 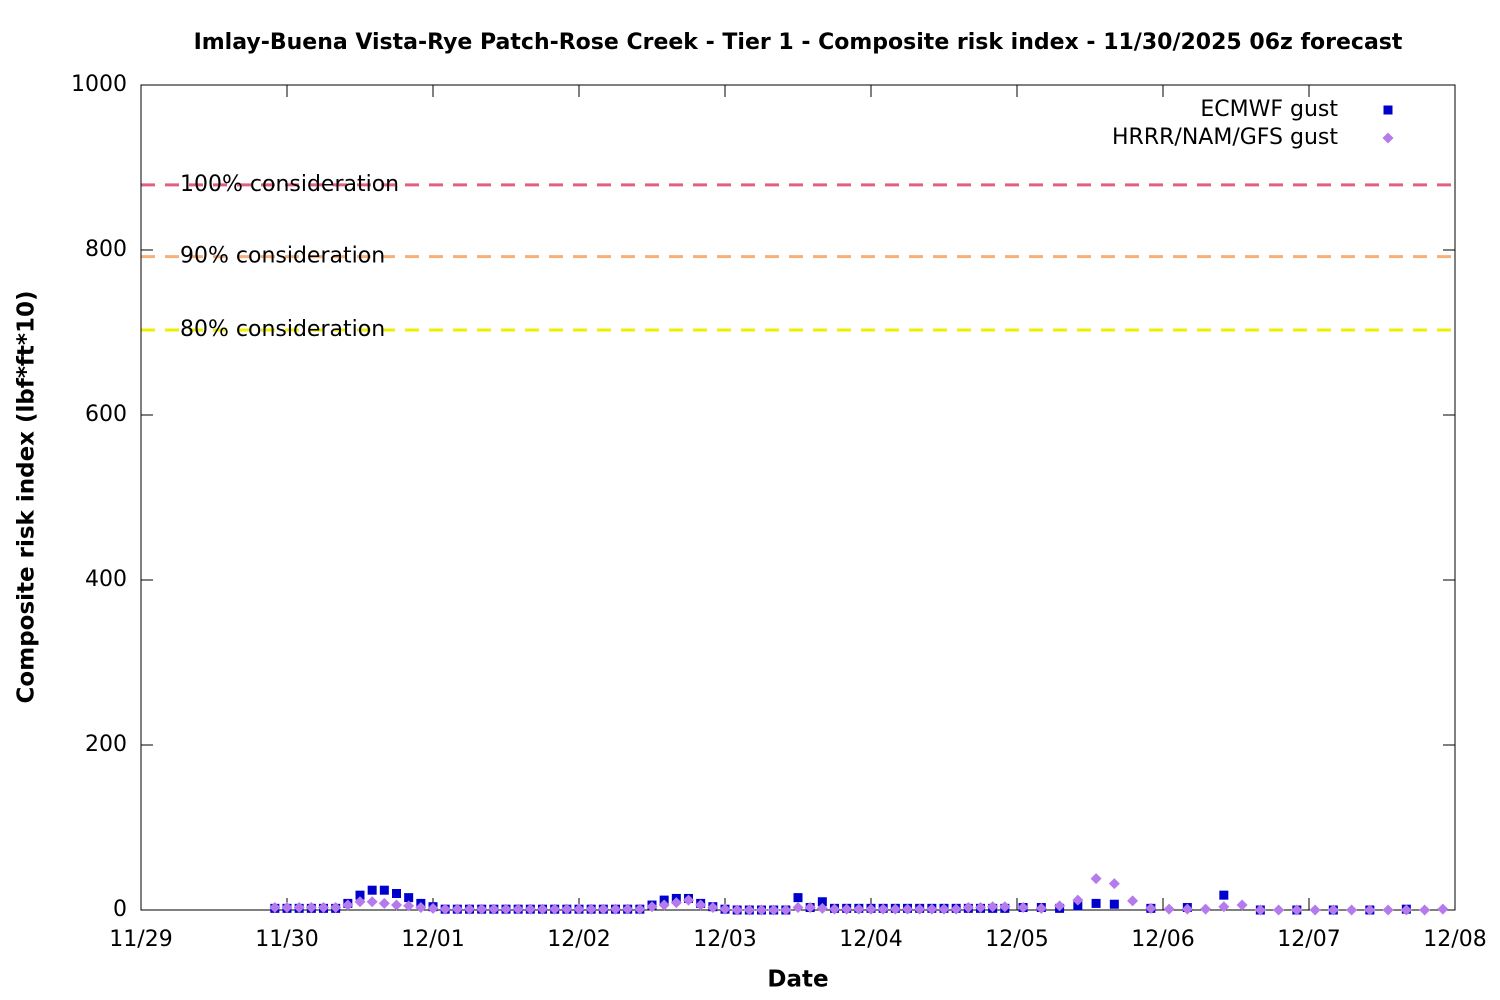 What do you see at coordinates (286, 939) in the screenshot?
I see `x-tick-label: 11/30` at bounding box center [286, 939].